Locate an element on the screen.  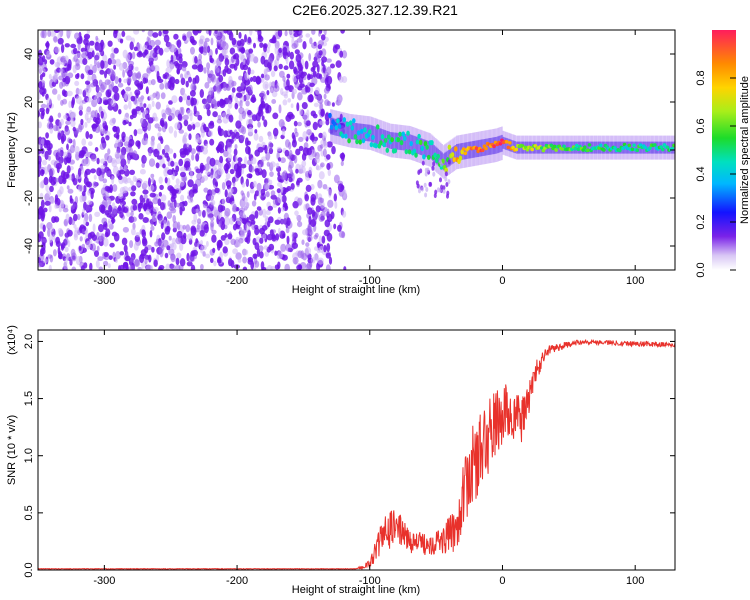
snr-ylabel: SNR (10 * v/v) is located at coordinates (12, 450).